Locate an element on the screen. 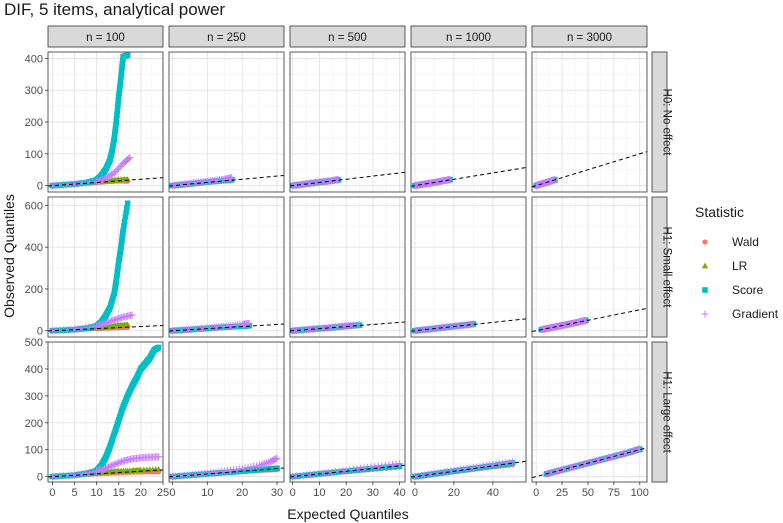  y-tick-label: 200 is located at coordinates (34, 123).